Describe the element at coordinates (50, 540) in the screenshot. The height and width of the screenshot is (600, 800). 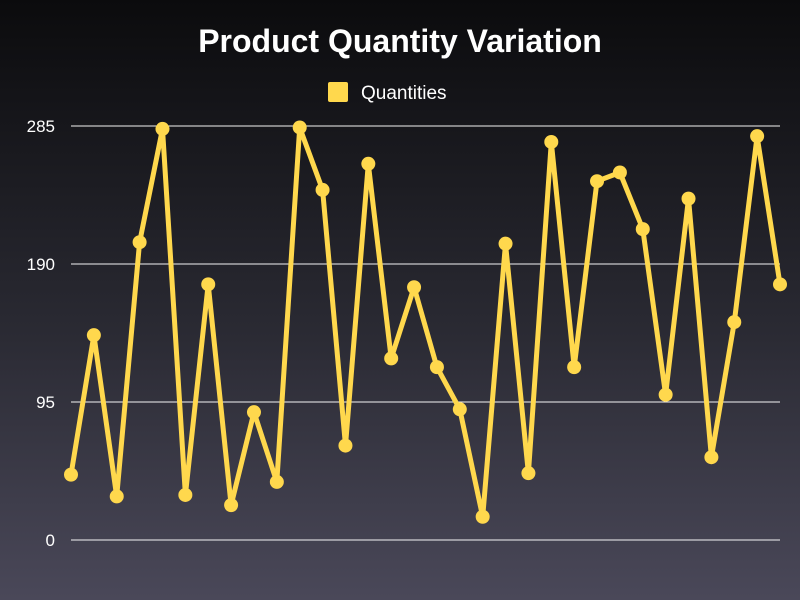
I see `y-tick-label: 0` at that location.